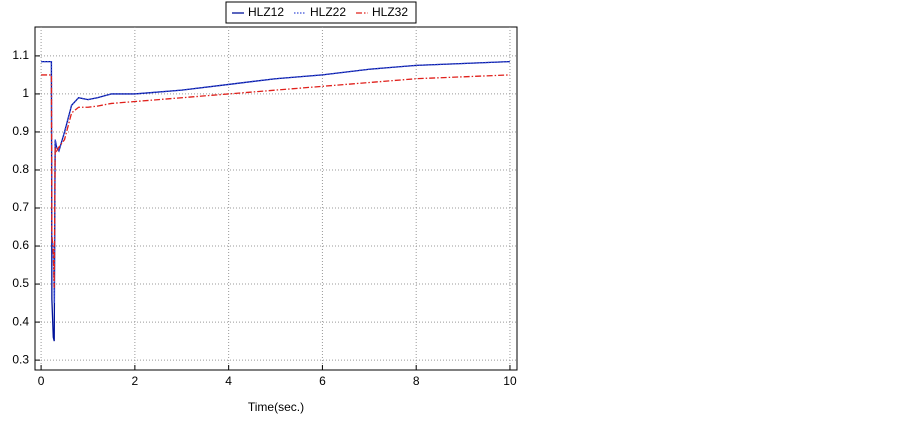 This screenshot has width=903, height=424. I want to click on x-tick-label: 6, so click(322, 381).